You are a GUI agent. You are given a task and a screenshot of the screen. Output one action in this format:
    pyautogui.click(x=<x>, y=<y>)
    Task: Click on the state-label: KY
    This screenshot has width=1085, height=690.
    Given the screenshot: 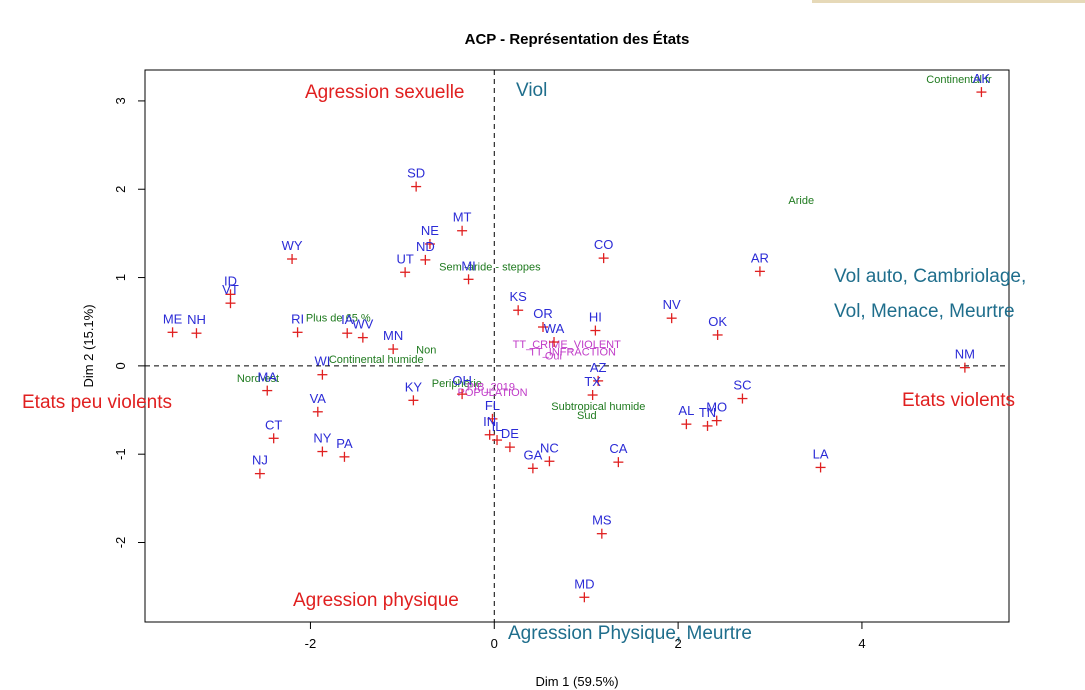 What is the action you would take?
    pyautogui.click(x=414, y=386)
    